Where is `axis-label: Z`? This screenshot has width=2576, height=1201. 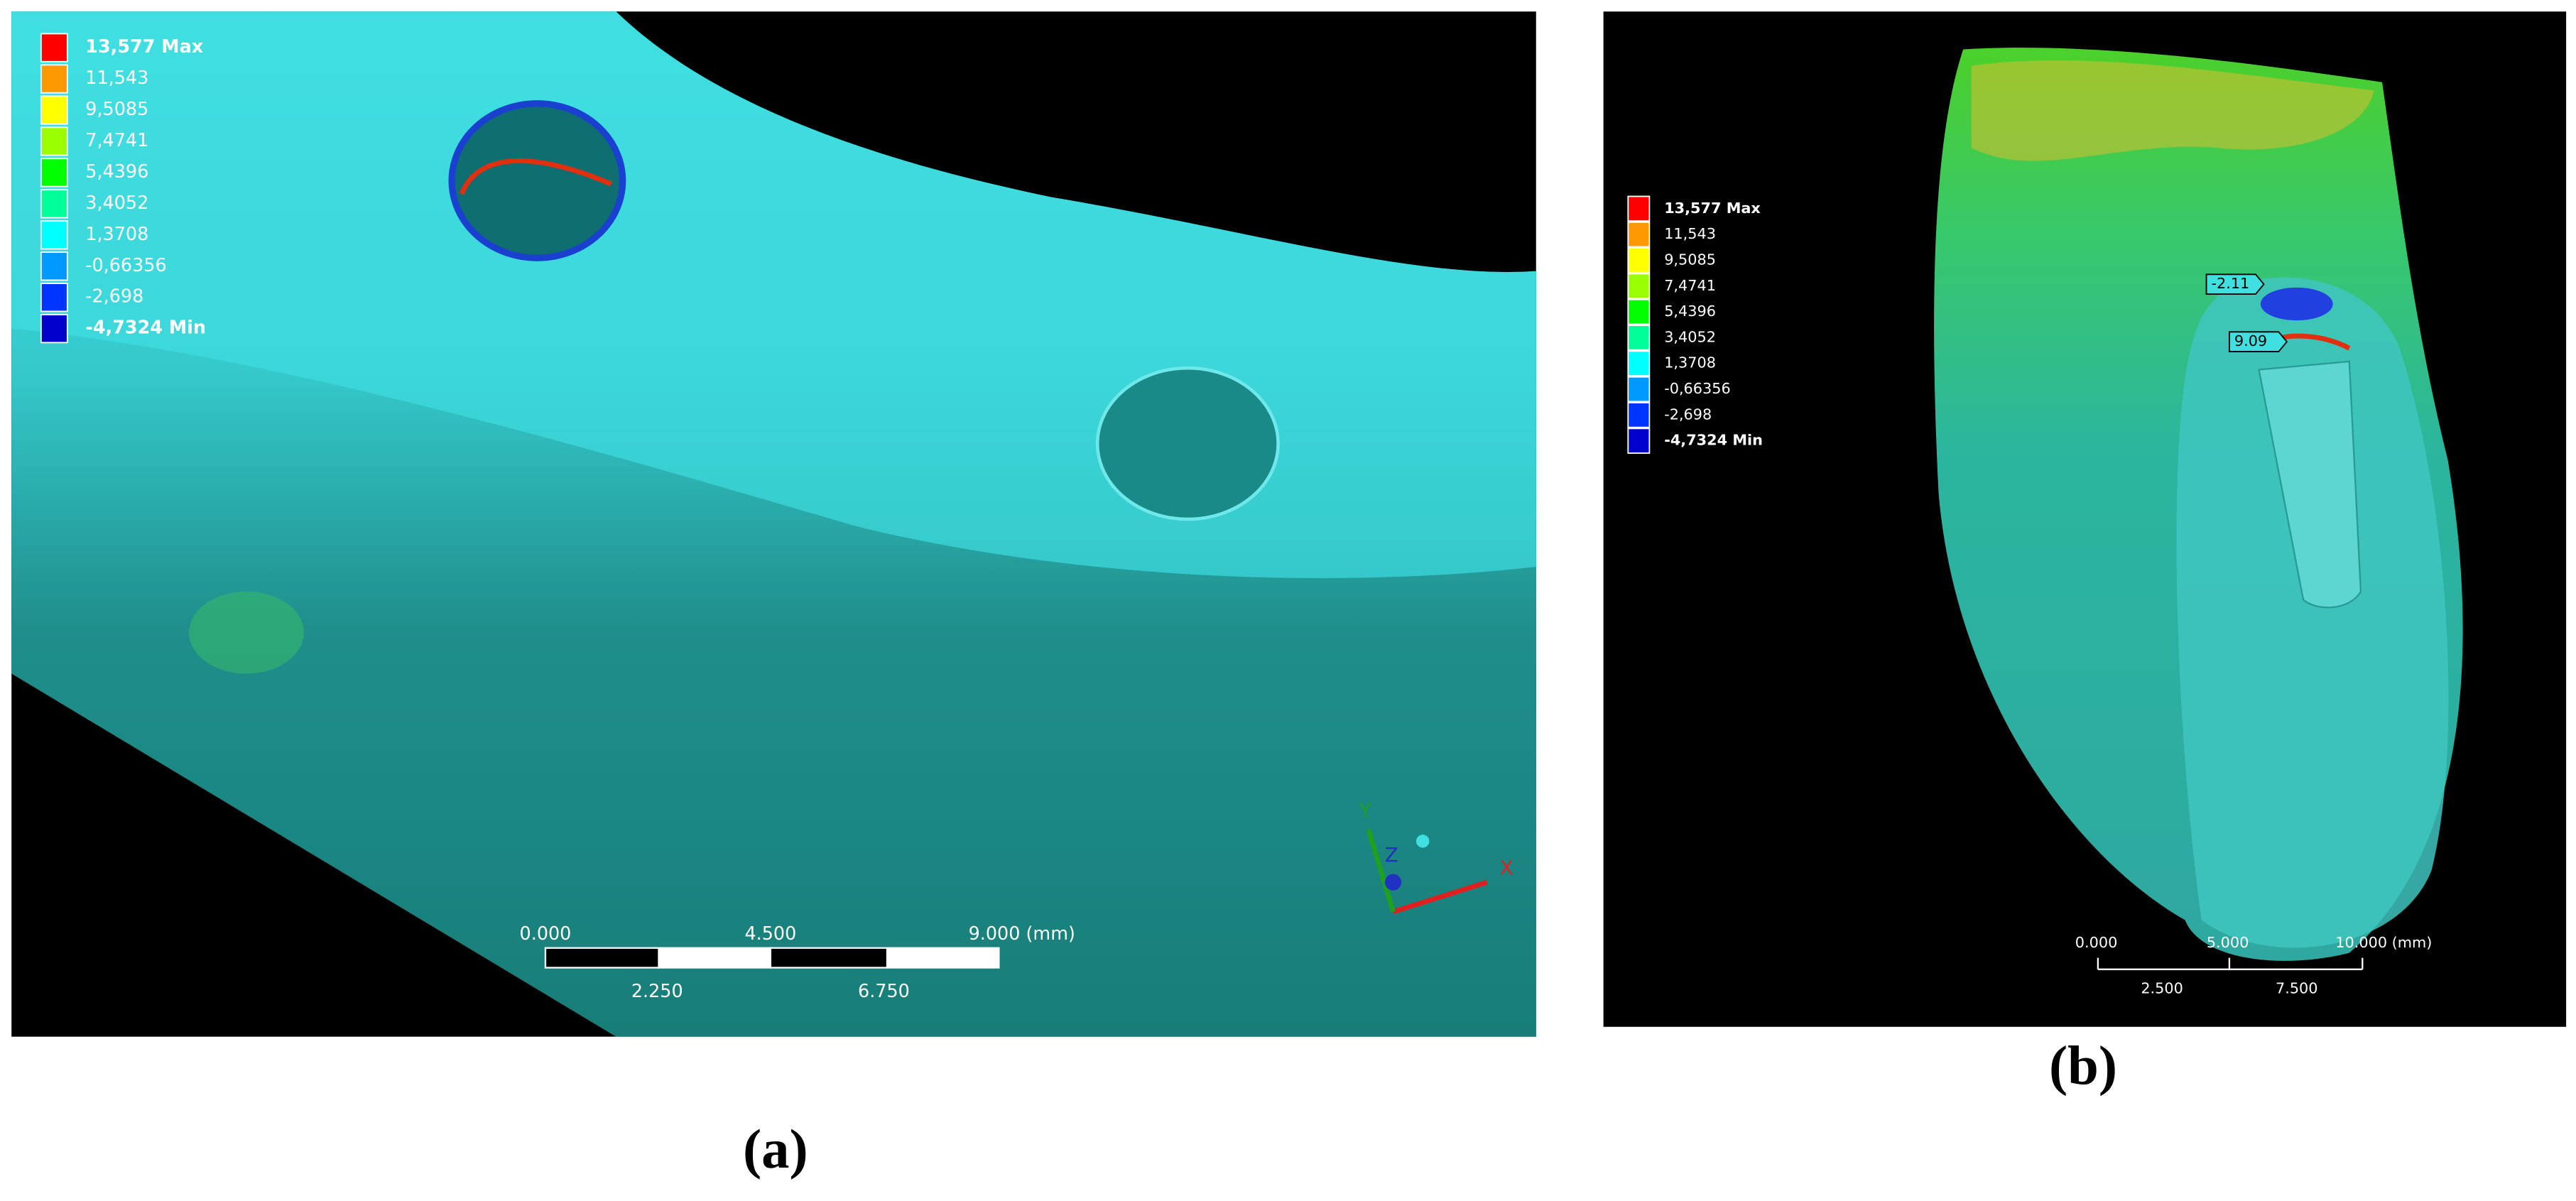 axis-label: Z is located at coordinates (1392, 855).